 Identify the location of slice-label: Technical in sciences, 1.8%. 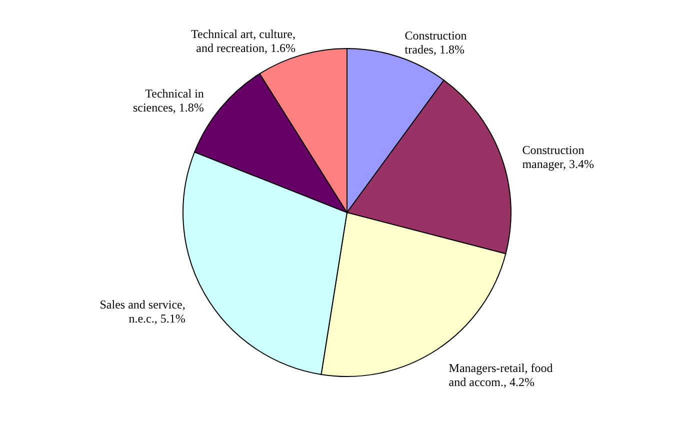
(168, 100).